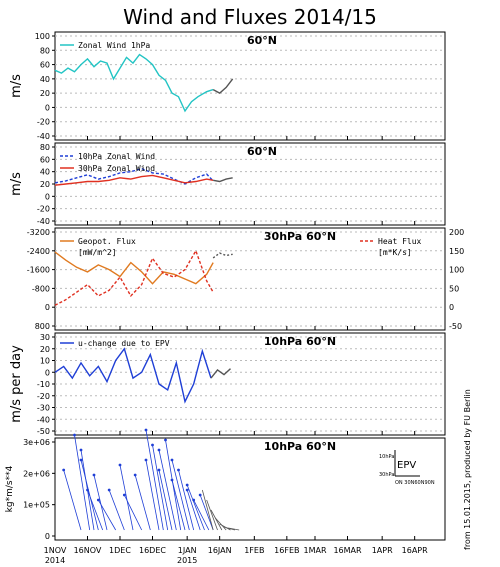  Describe the element at coordinates (124, 343) in the screenshot. I see `legend-u-change: u-change due to EPV` at that location.